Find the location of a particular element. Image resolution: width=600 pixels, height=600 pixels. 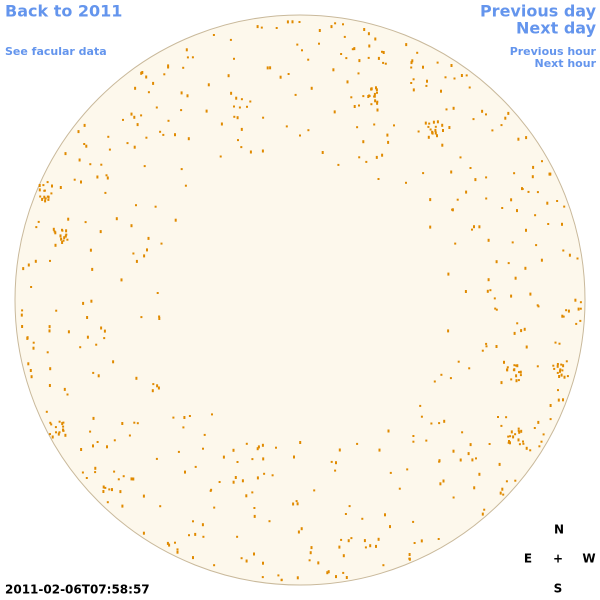

next-day-link: Next day is located at coordinates (556, 28).